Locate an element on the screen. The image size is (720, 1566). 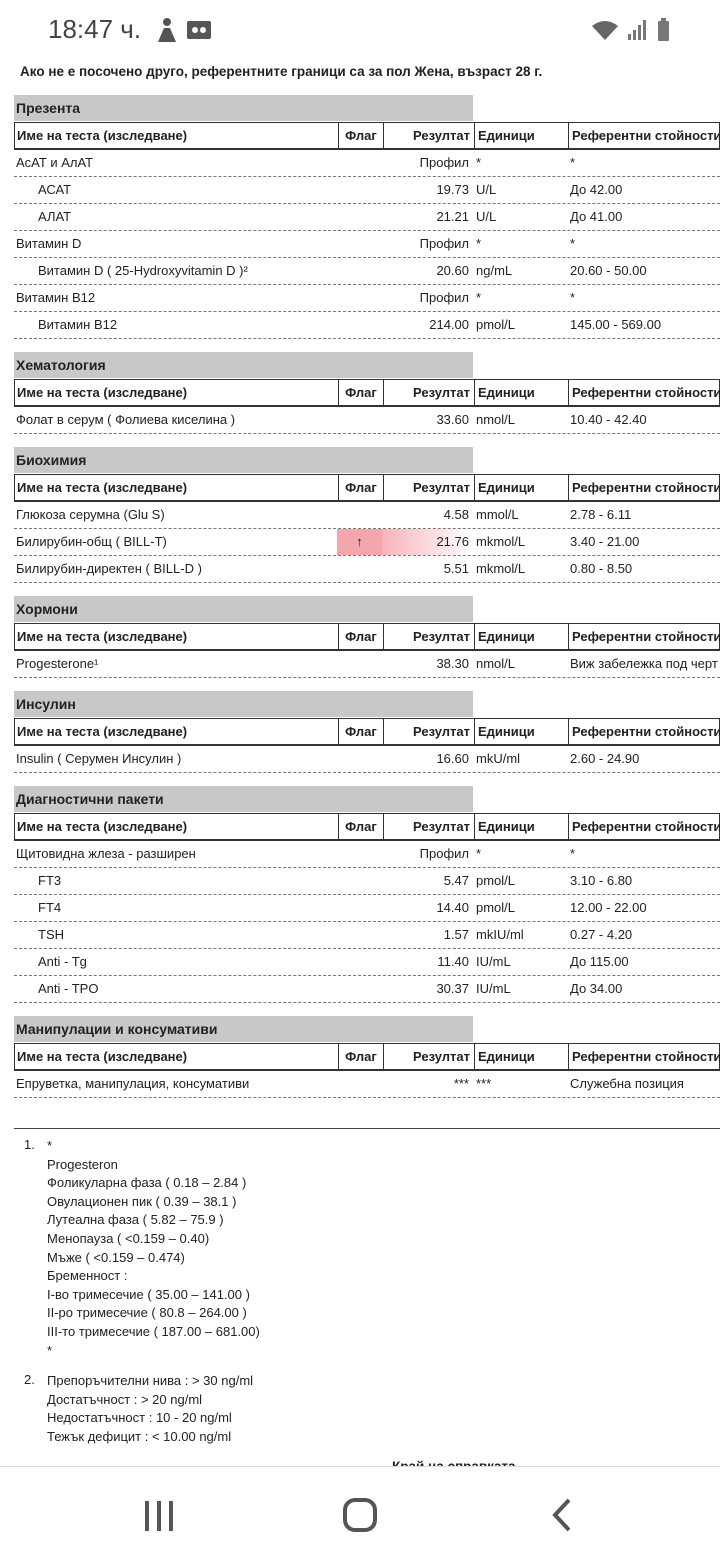
reference-cell: 3.10 - 6.80 is located at coordinates (601, 880).